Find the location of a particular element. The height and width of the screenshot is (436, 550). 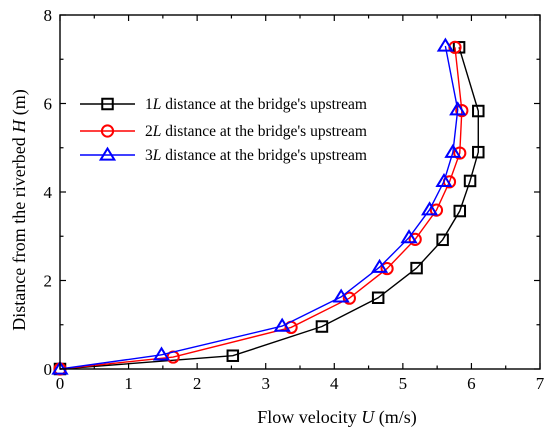

y-tick-label: 8 is located at coordinates (48, 15).